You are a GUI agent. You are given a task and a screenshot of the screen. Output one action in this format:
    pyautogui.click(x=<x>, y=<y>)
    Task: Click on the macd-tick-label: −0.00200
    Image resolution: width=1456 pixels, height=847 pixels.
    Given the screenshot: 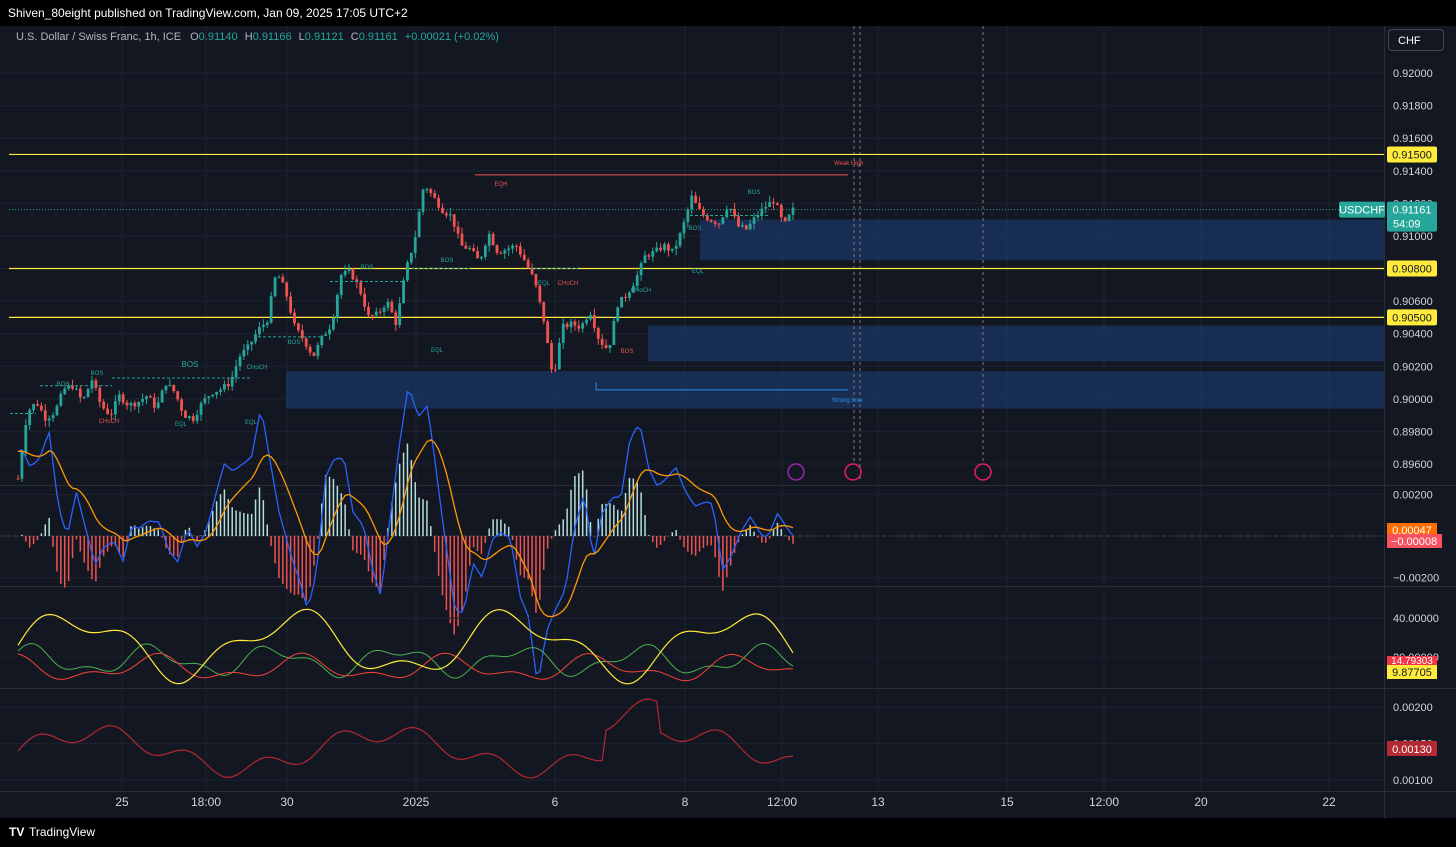 What is the action you would take?
    pyautogui.click(x=1416, y=579)
    